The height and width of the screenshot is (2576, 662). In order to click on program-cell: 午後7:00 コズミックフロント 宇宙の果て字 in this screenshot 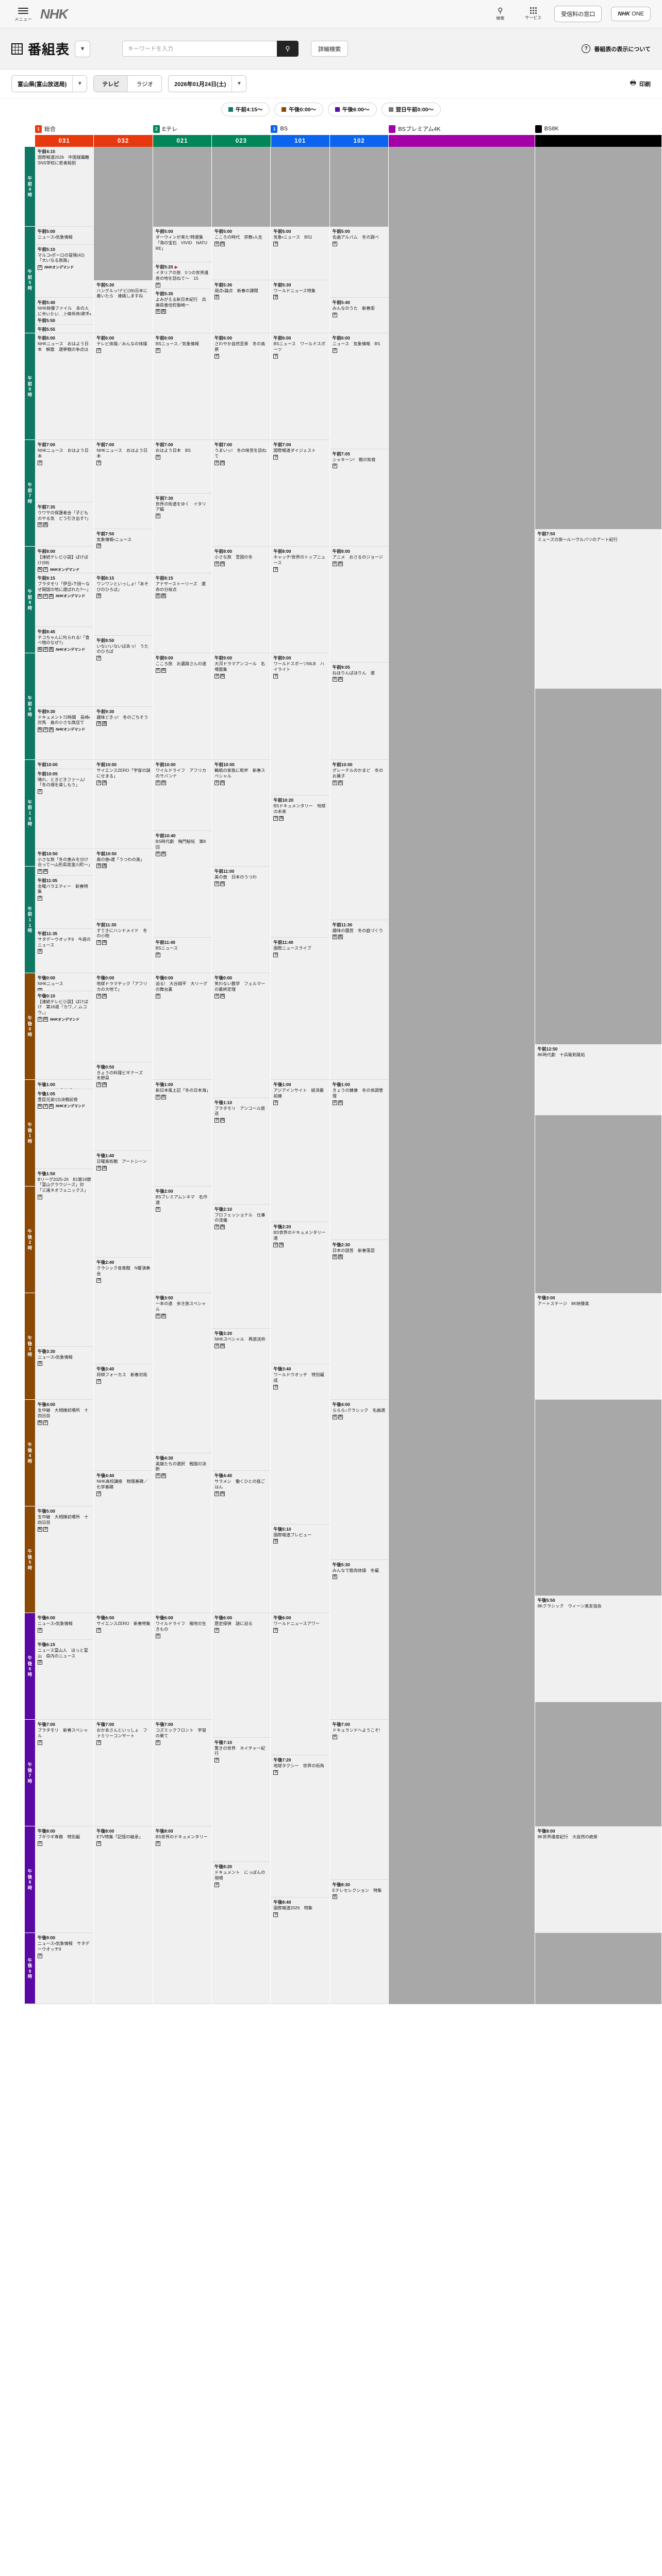, I will do `click(183, 1773)`.